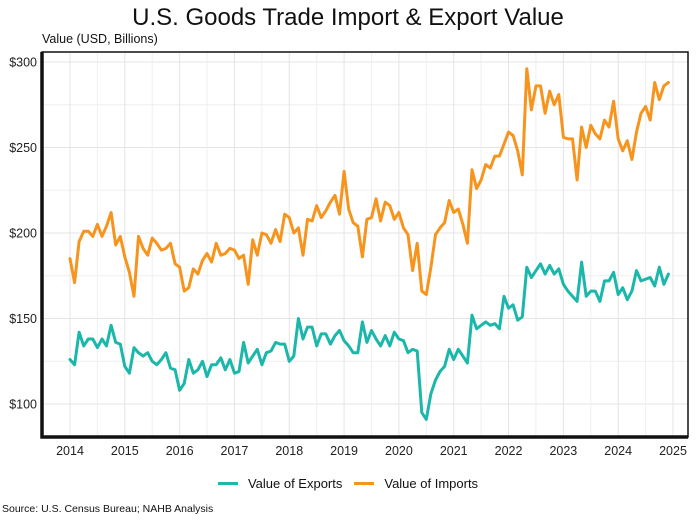 The image size is (696, 522). I want to click on x-tick-label: 2018, so click(289, 451).